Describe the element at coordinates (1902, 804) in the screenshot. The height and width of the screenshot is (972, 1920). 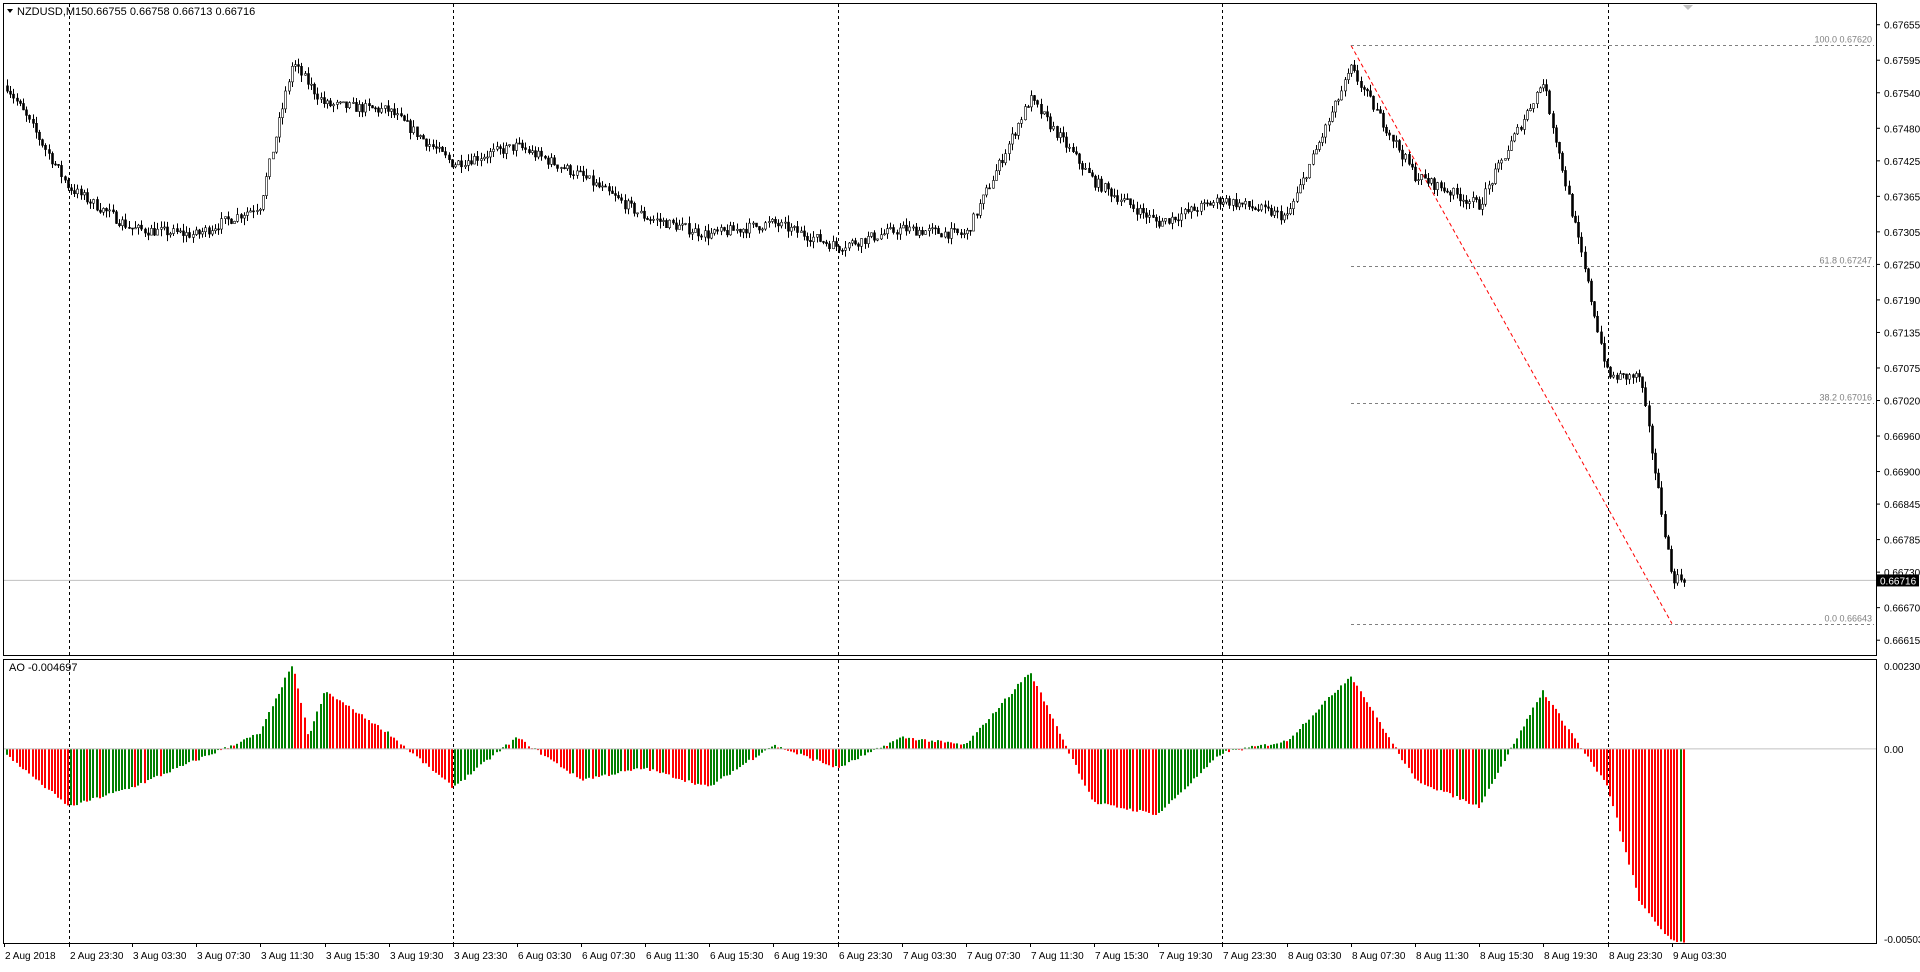
I see `ao-axis: 0.002302 0.00 -0.005031` at that location.